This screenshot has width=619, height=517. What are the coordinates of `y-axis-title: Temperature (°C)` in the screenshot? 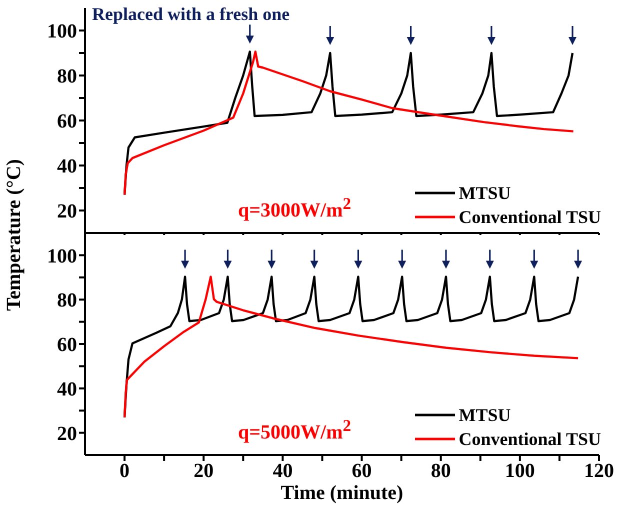 It's located at (14, 235).